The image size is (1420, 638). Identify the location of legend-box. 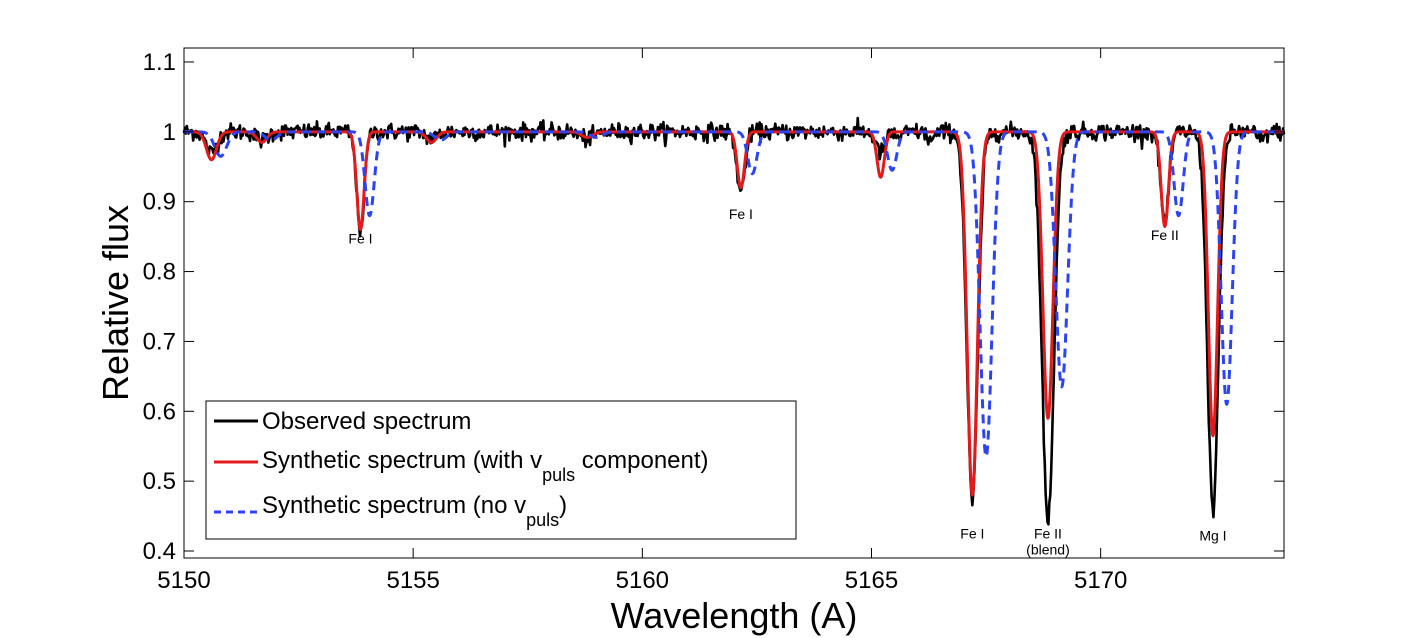
(501, 470).